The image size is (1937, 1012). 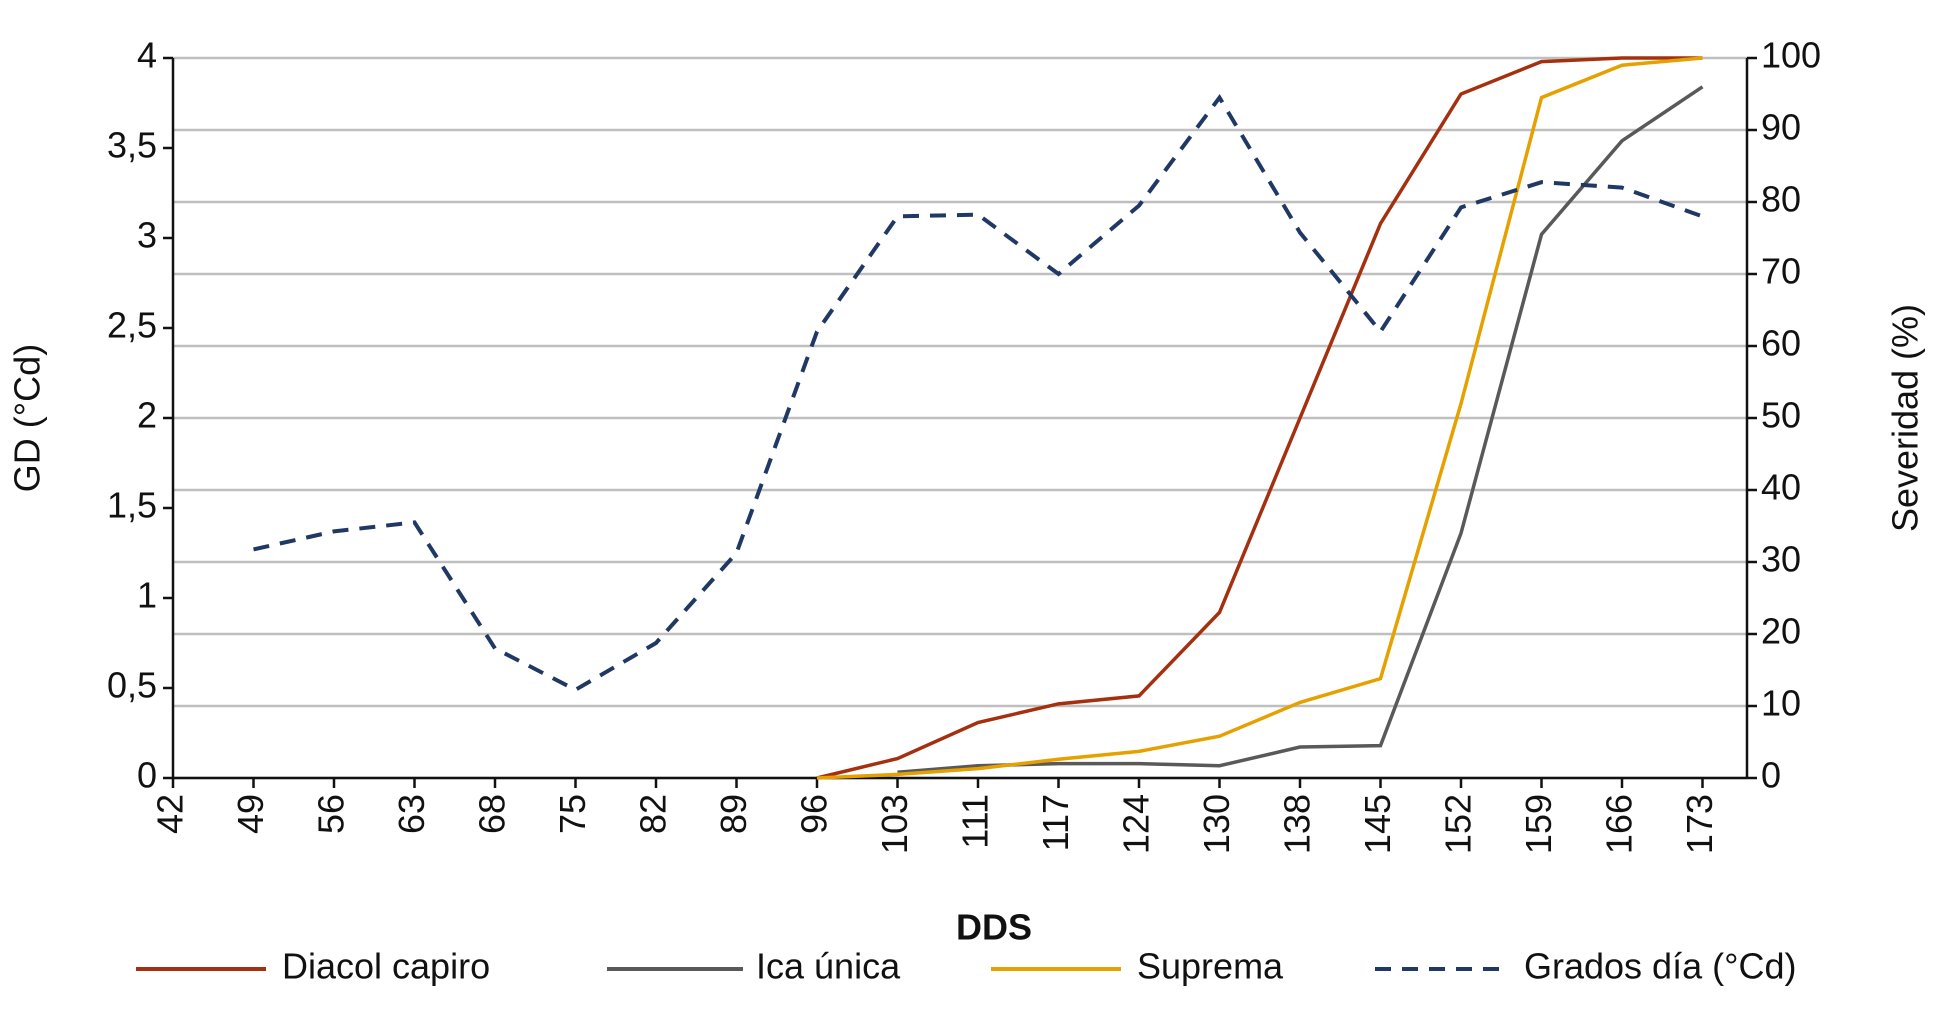 What do you see at coordinates (147, 235) in the screenshot?
I see `y-tick-label: 3` at bounding box center [147, 235].